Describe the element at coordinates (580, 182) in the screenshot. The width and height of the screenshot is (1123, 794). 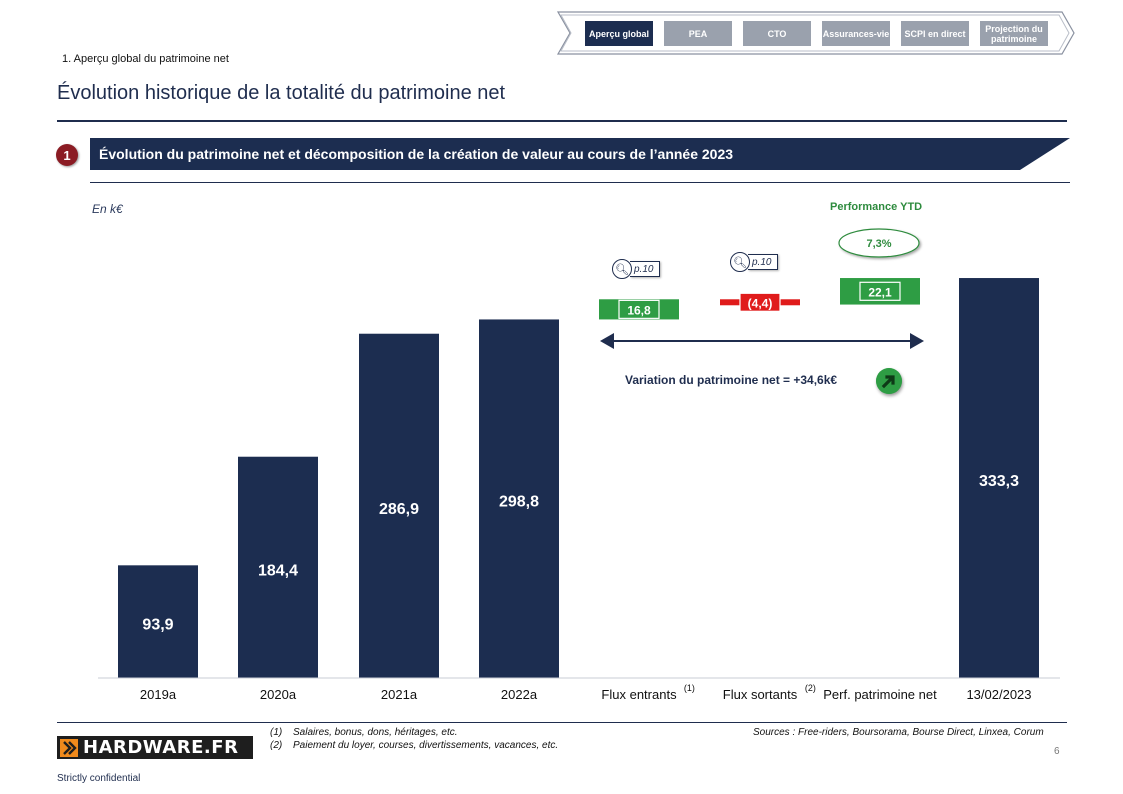
I see `section-divider` at that location.